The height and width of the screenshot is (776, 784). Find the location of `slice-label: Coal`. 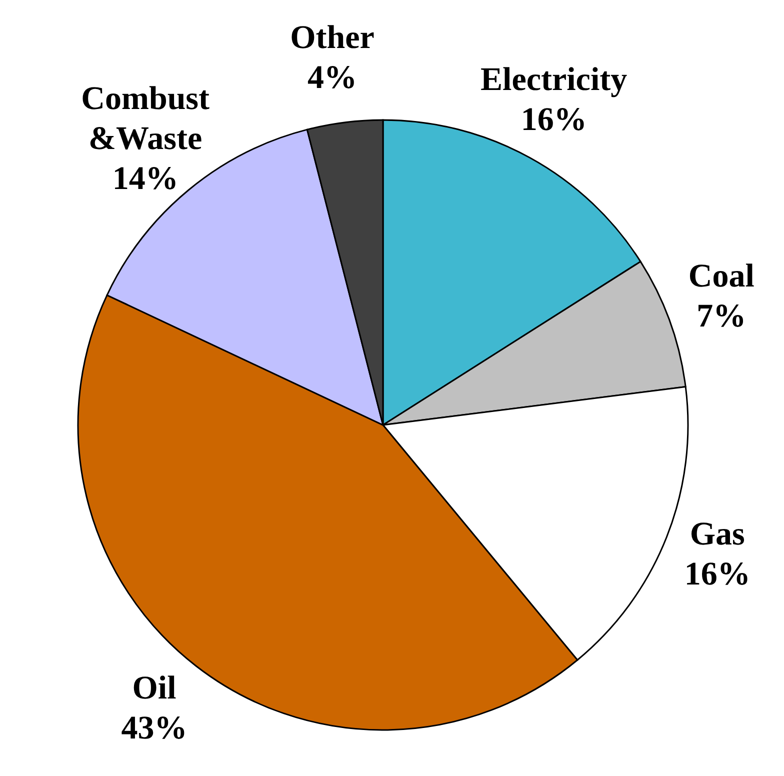

slice-label: Coal is located at coordinates (721, 276).